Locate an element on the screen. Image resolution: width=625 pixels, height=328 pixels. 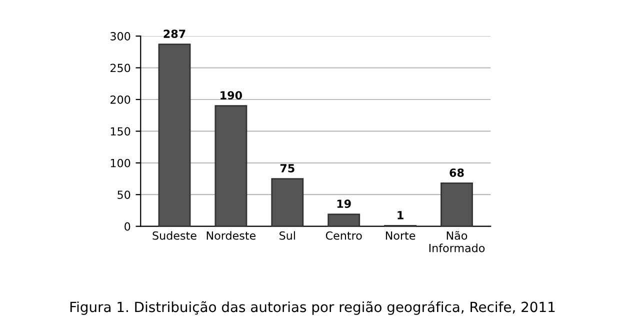
y-tick-label: 50 is located at coordinates (124, 194).